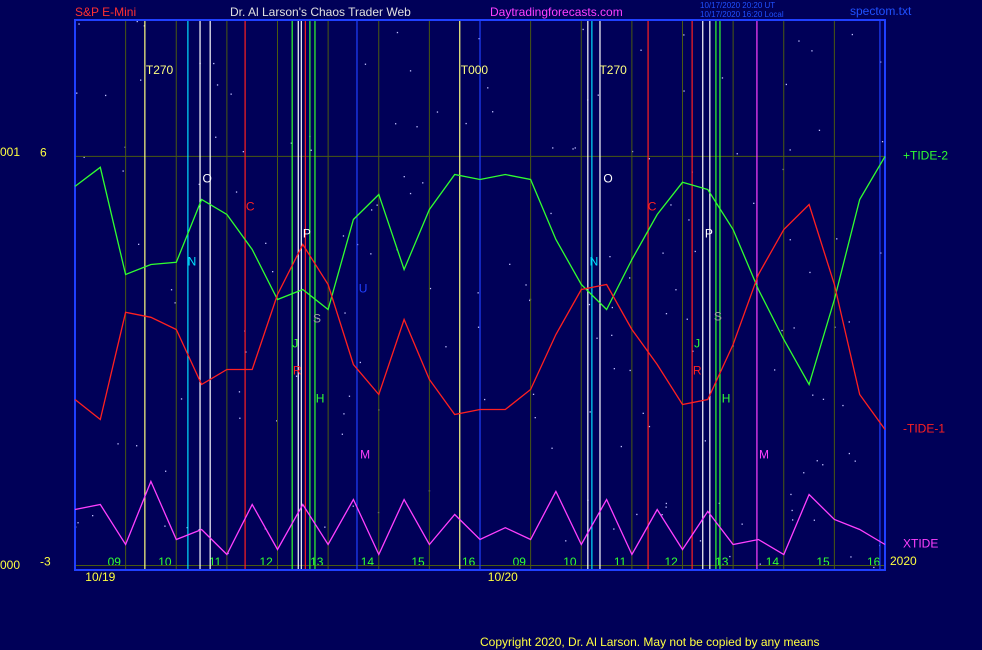 Image resolution: width=982 pixels, height=650 pixels. I want to click on x-tick-label: 12, so click(672, 562).